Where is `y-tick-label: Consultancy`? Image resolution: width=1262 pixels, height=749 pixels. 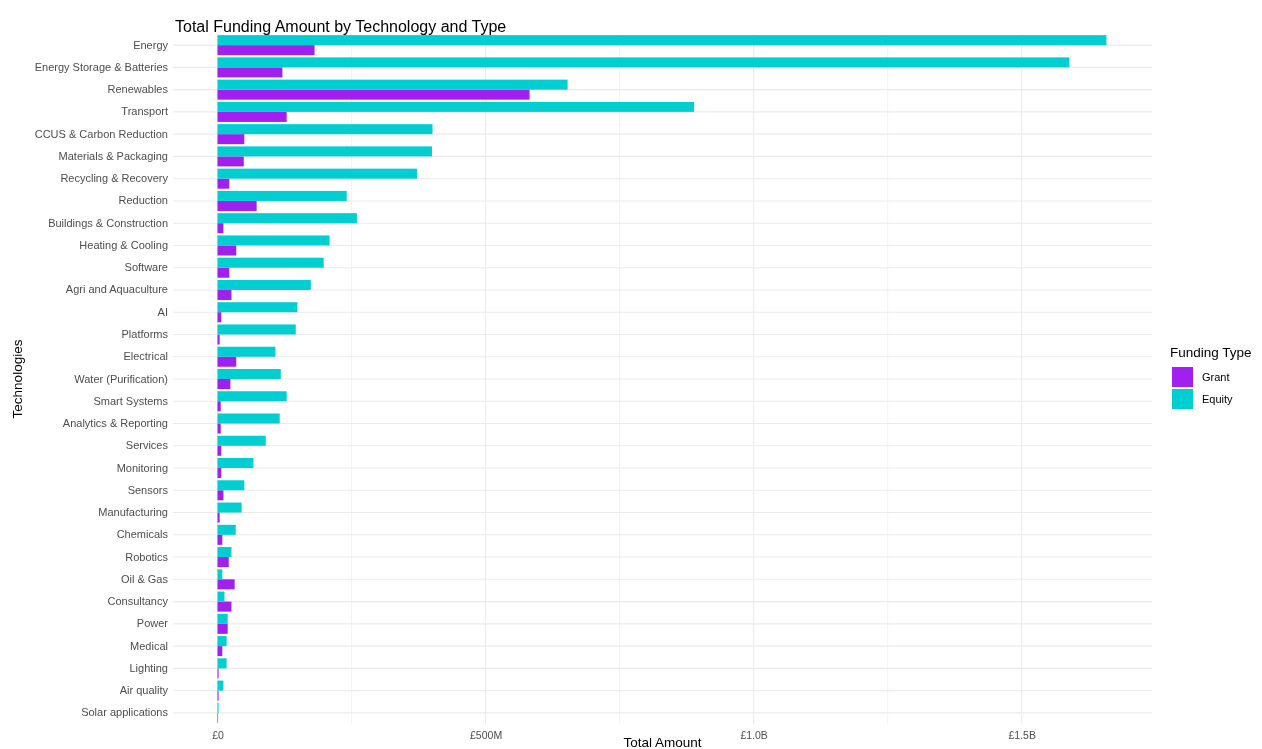 y-tick-label: Consultancy is located at coordinates (138, 601).